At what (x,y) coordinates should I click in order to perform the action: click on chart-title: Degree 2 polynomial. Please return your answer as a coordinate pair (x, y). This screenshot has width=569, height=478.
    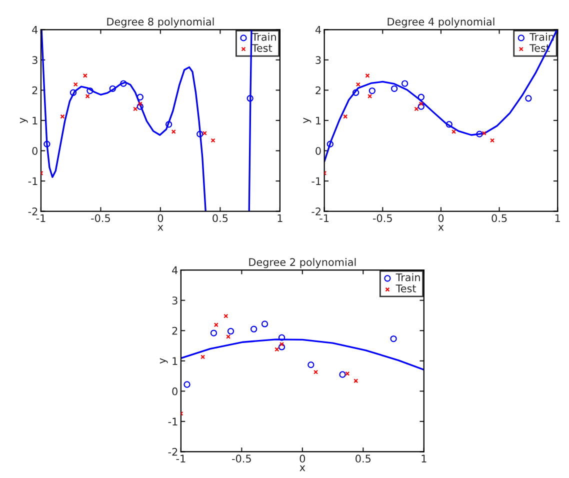
    Looking at the image, I should click on (302, 263).